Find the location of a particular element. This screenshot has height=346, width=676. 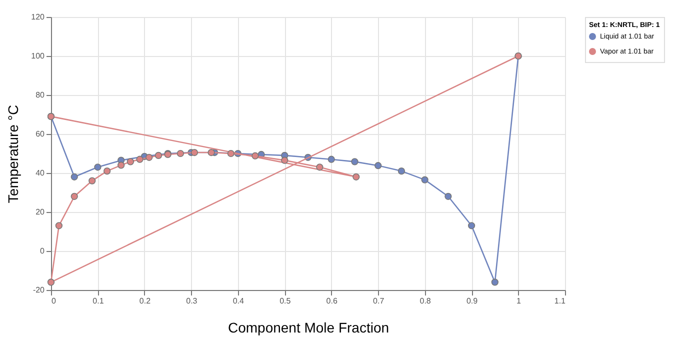

x-tick-label: 0.6 is located at coordinates (332, 301).